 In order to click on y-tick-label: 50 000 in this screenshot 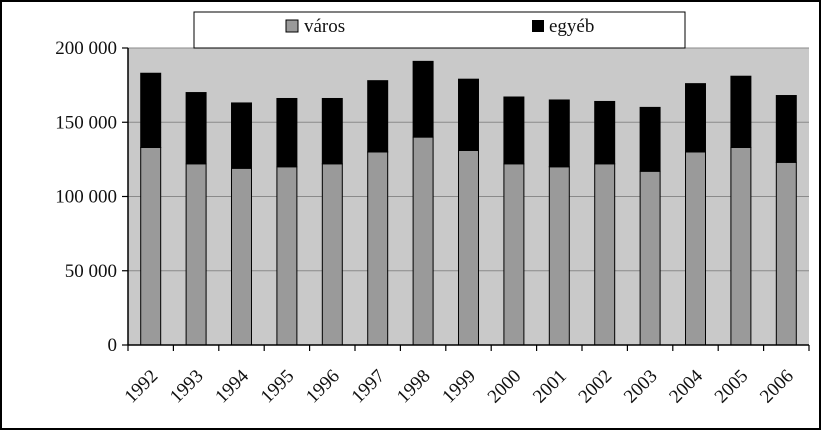, I will do `click(91, 271)`.